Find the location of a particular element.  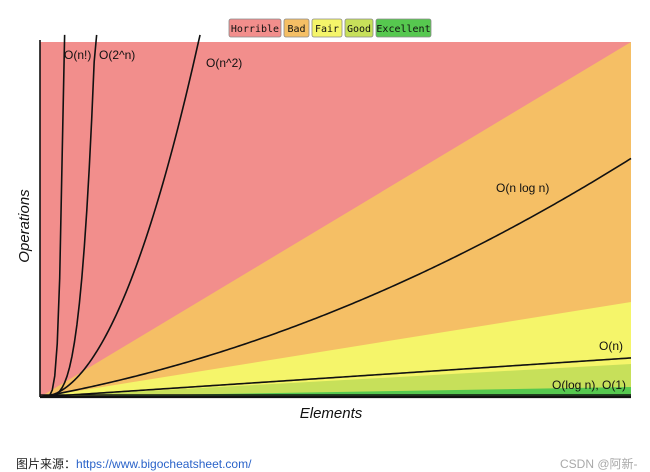

legend-label-good: Good is located at coordinates (359, 29).